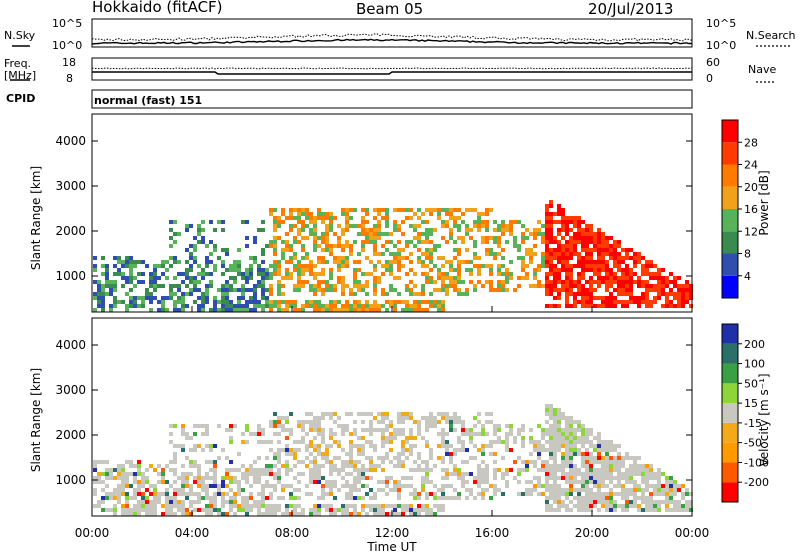  Describe the element at coordinates (747, 276) in the screenshot. I see `colorbar-tick-label: 4` at that location.